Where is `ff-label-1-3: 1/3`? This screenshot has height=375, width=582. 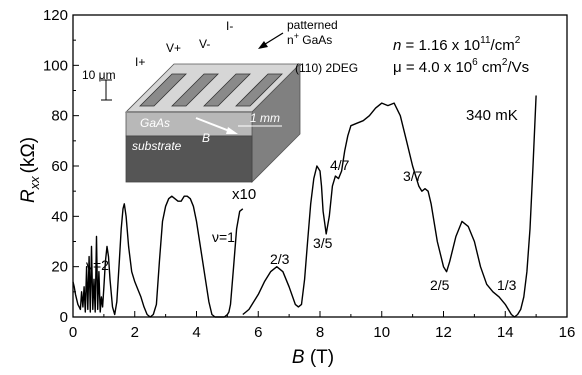
ff-label-1-3: 1/3 is located at coordinates (507, 285).